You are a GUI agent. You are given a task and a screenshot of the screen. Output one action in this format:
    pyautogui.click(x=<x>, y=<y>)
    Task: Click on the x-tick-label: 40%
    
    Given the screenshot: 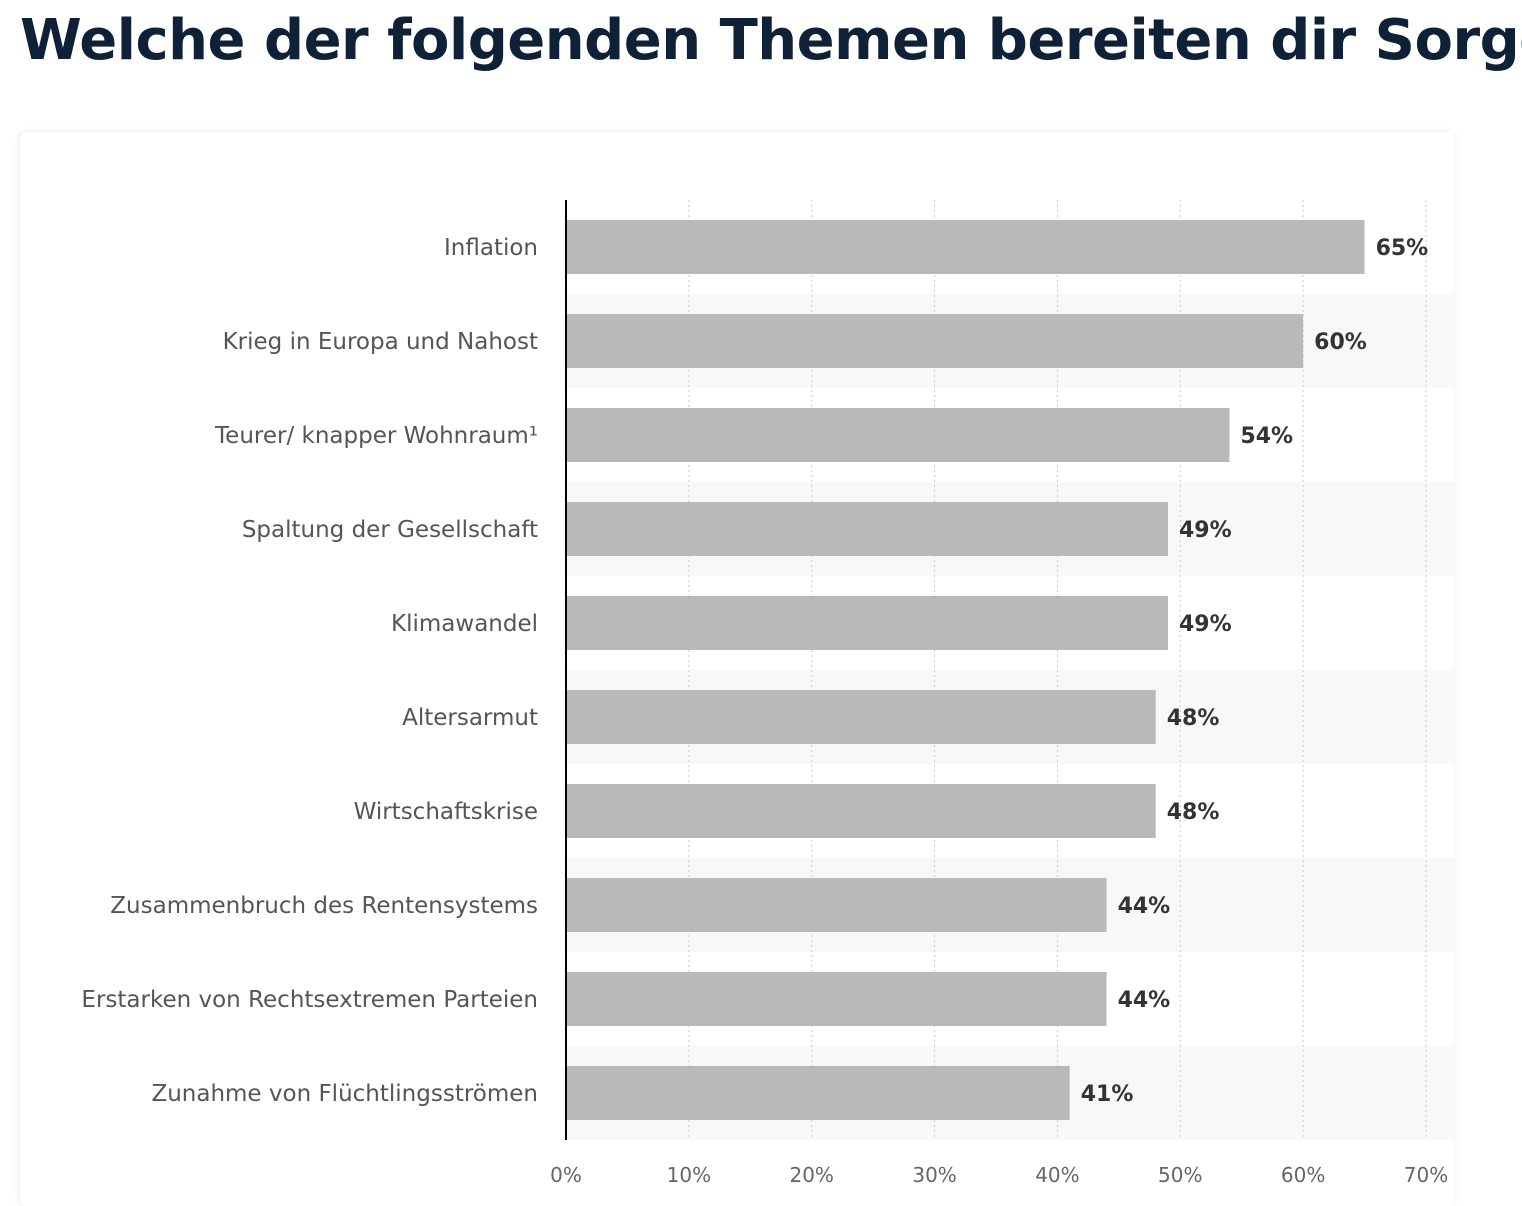 What is the action you would take?
    pyautogui.click(x=1057, y=1175)
    